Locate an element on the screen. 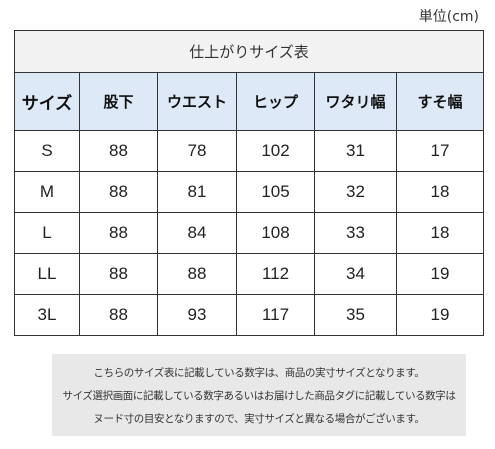 This screenshot has width=495, height=449. note-line: ヌード寸の目安となりますので、実寸サイズと異なる場合がございます。 is located at coordinates (259, 419).